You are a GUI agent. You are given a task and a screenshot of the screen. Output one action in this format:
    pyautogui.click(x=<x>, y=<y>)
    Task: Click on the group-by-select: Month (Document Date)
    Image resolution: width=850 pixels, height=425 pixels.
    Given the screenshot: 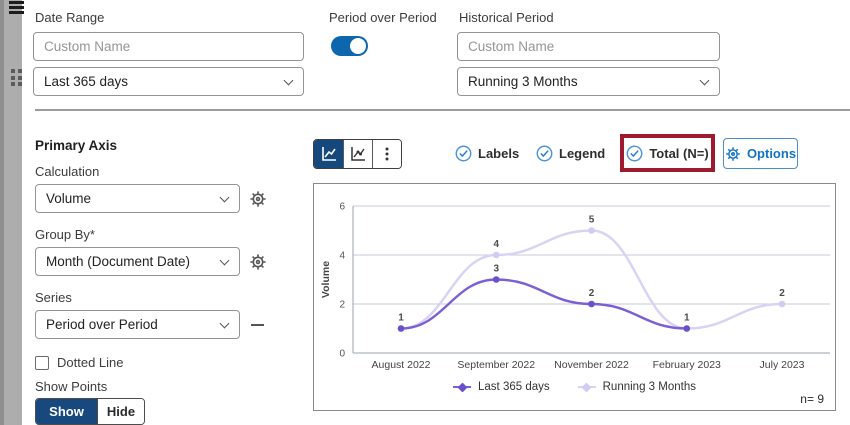 What is the action you would take?
    pyautogui.click(x=137, y=261)
    